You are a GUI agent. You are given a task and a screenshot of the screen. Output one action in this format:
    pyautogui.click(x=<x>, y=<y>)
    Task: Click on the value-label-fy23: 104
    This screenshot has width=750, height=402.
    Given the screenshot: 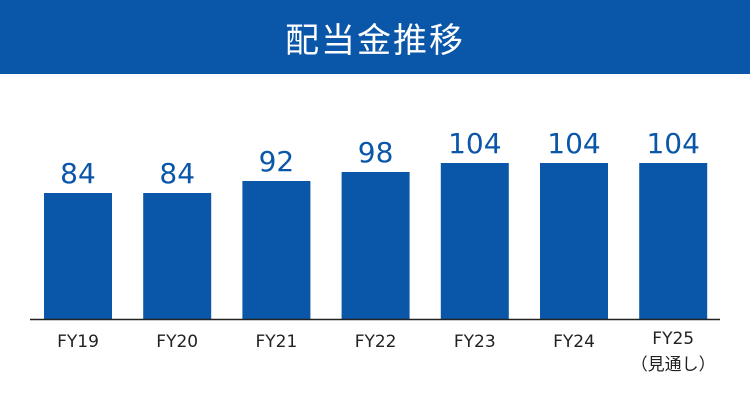 What is the action you would take?
    pyautogui.click(x=474, y=143)
    